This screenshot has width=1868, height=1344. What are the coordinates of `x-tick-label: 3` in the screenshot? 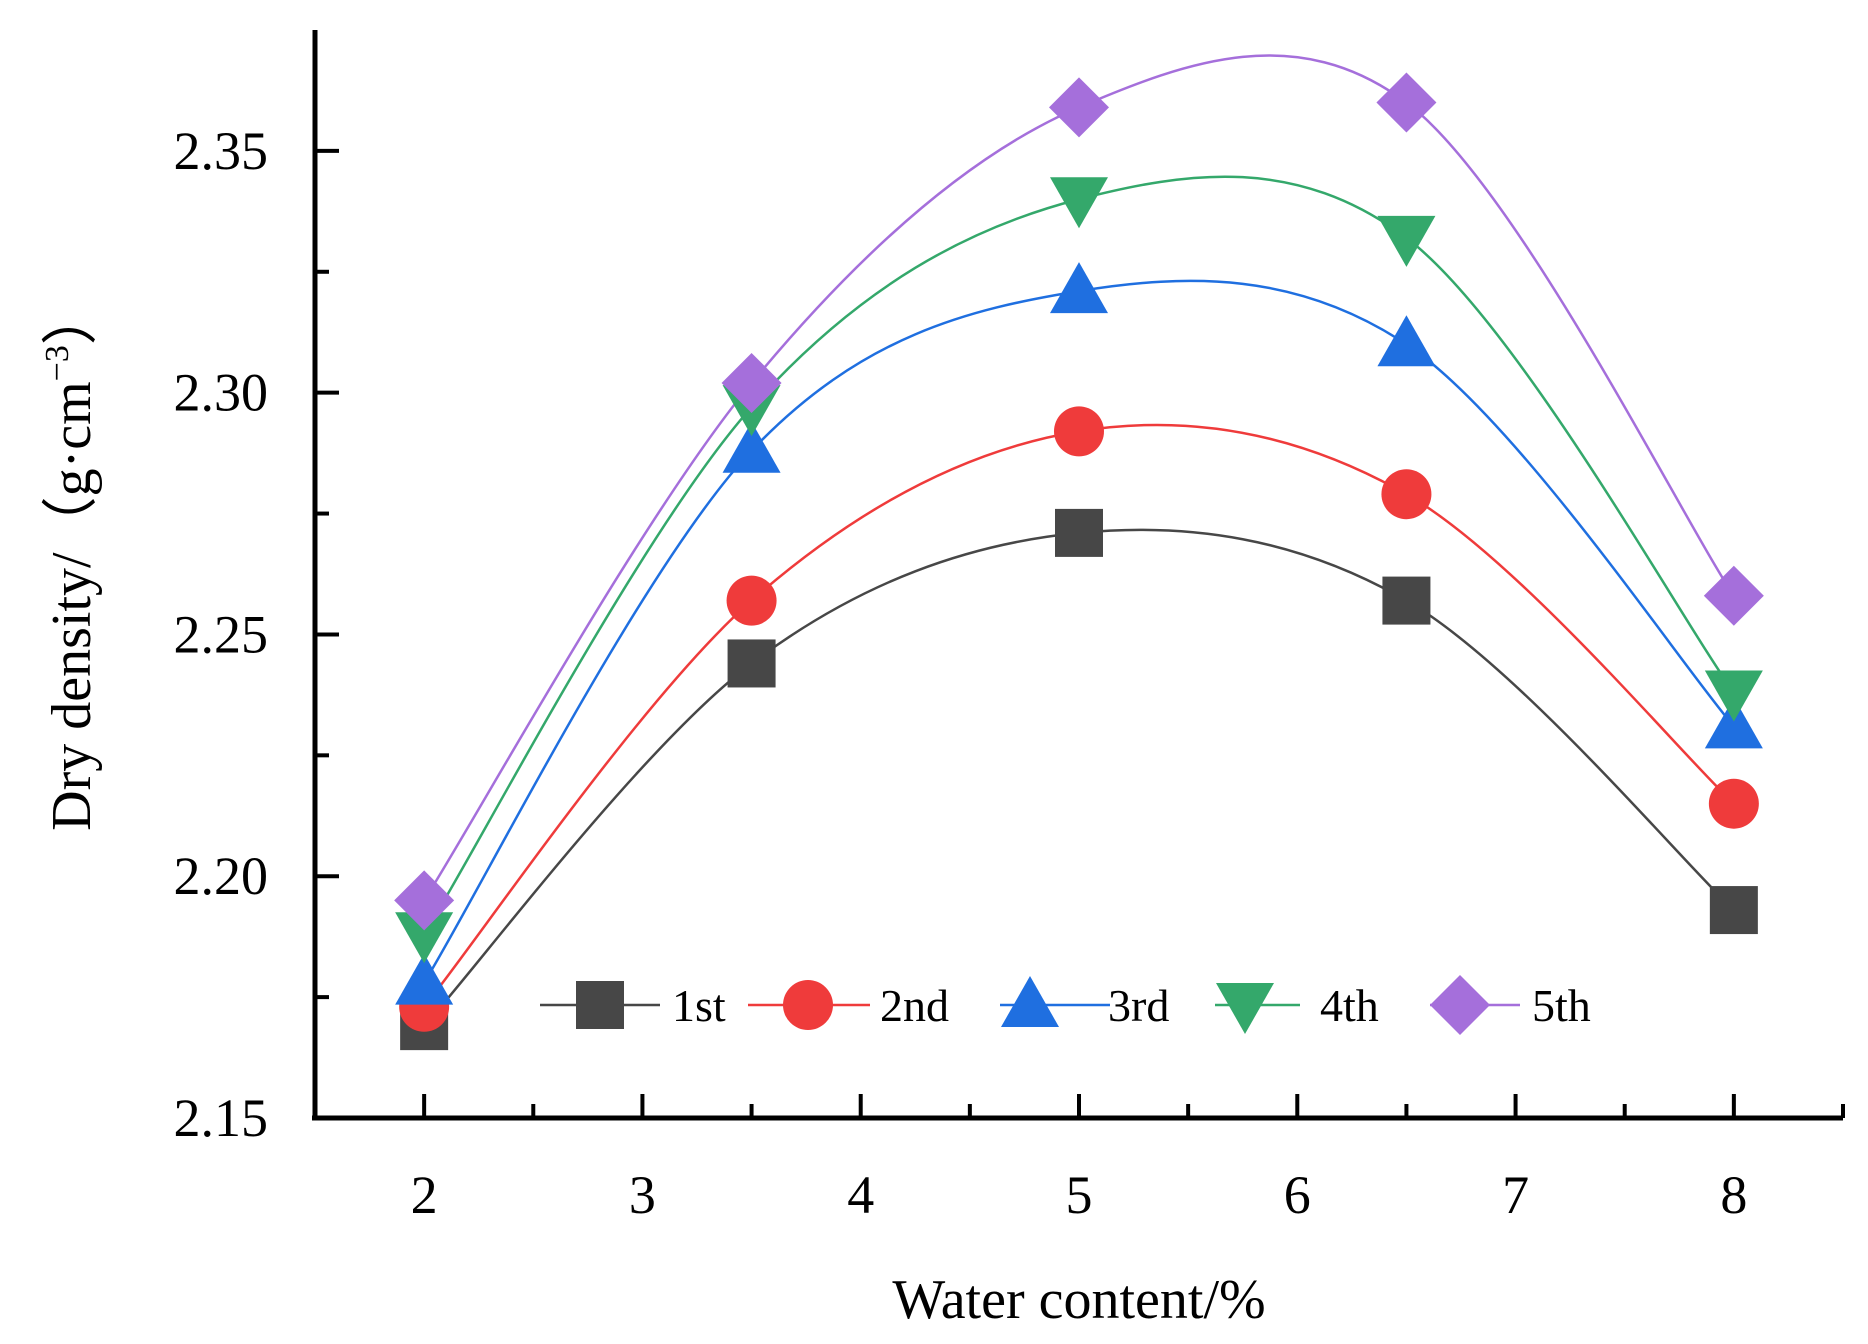 It's located at (642, 1195).